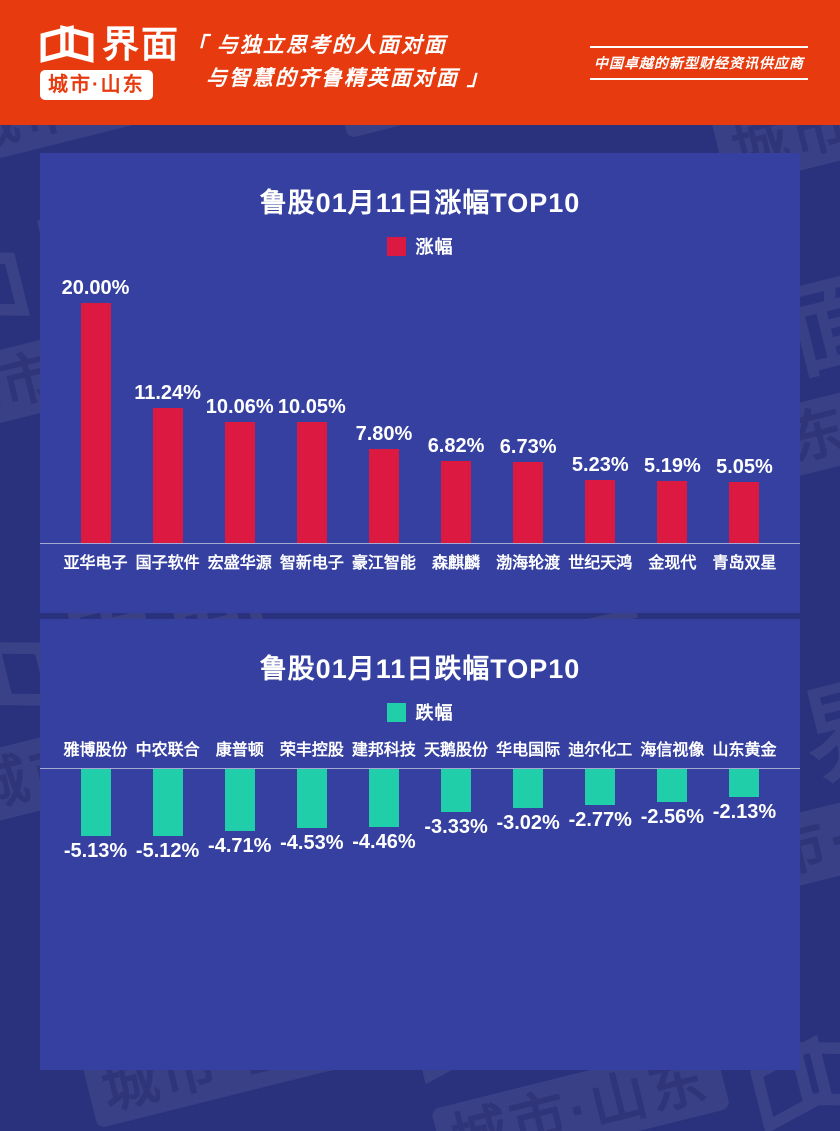  I want to click on bar-column: 10.05%, so click(311, 467).